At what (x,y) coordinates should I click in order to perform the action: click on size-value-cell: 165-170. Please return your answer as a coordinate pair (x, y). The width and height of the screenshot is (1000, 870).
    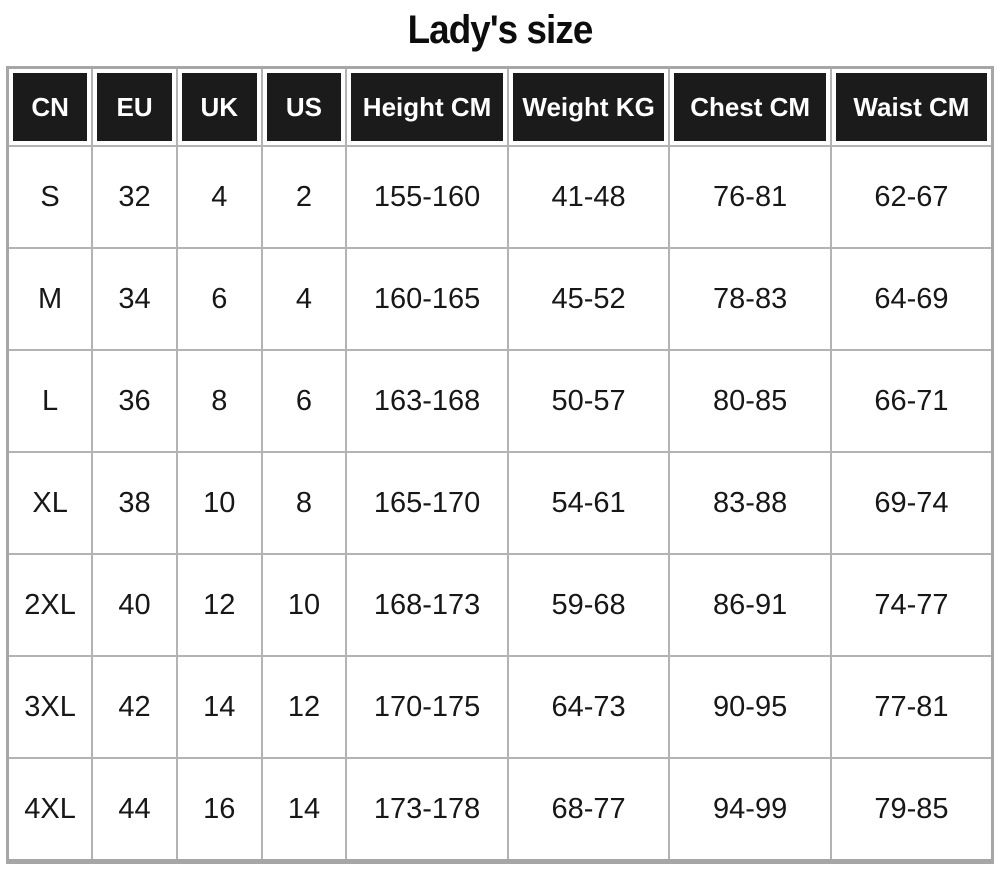
    Looking at the image, I should click on (427, 503).